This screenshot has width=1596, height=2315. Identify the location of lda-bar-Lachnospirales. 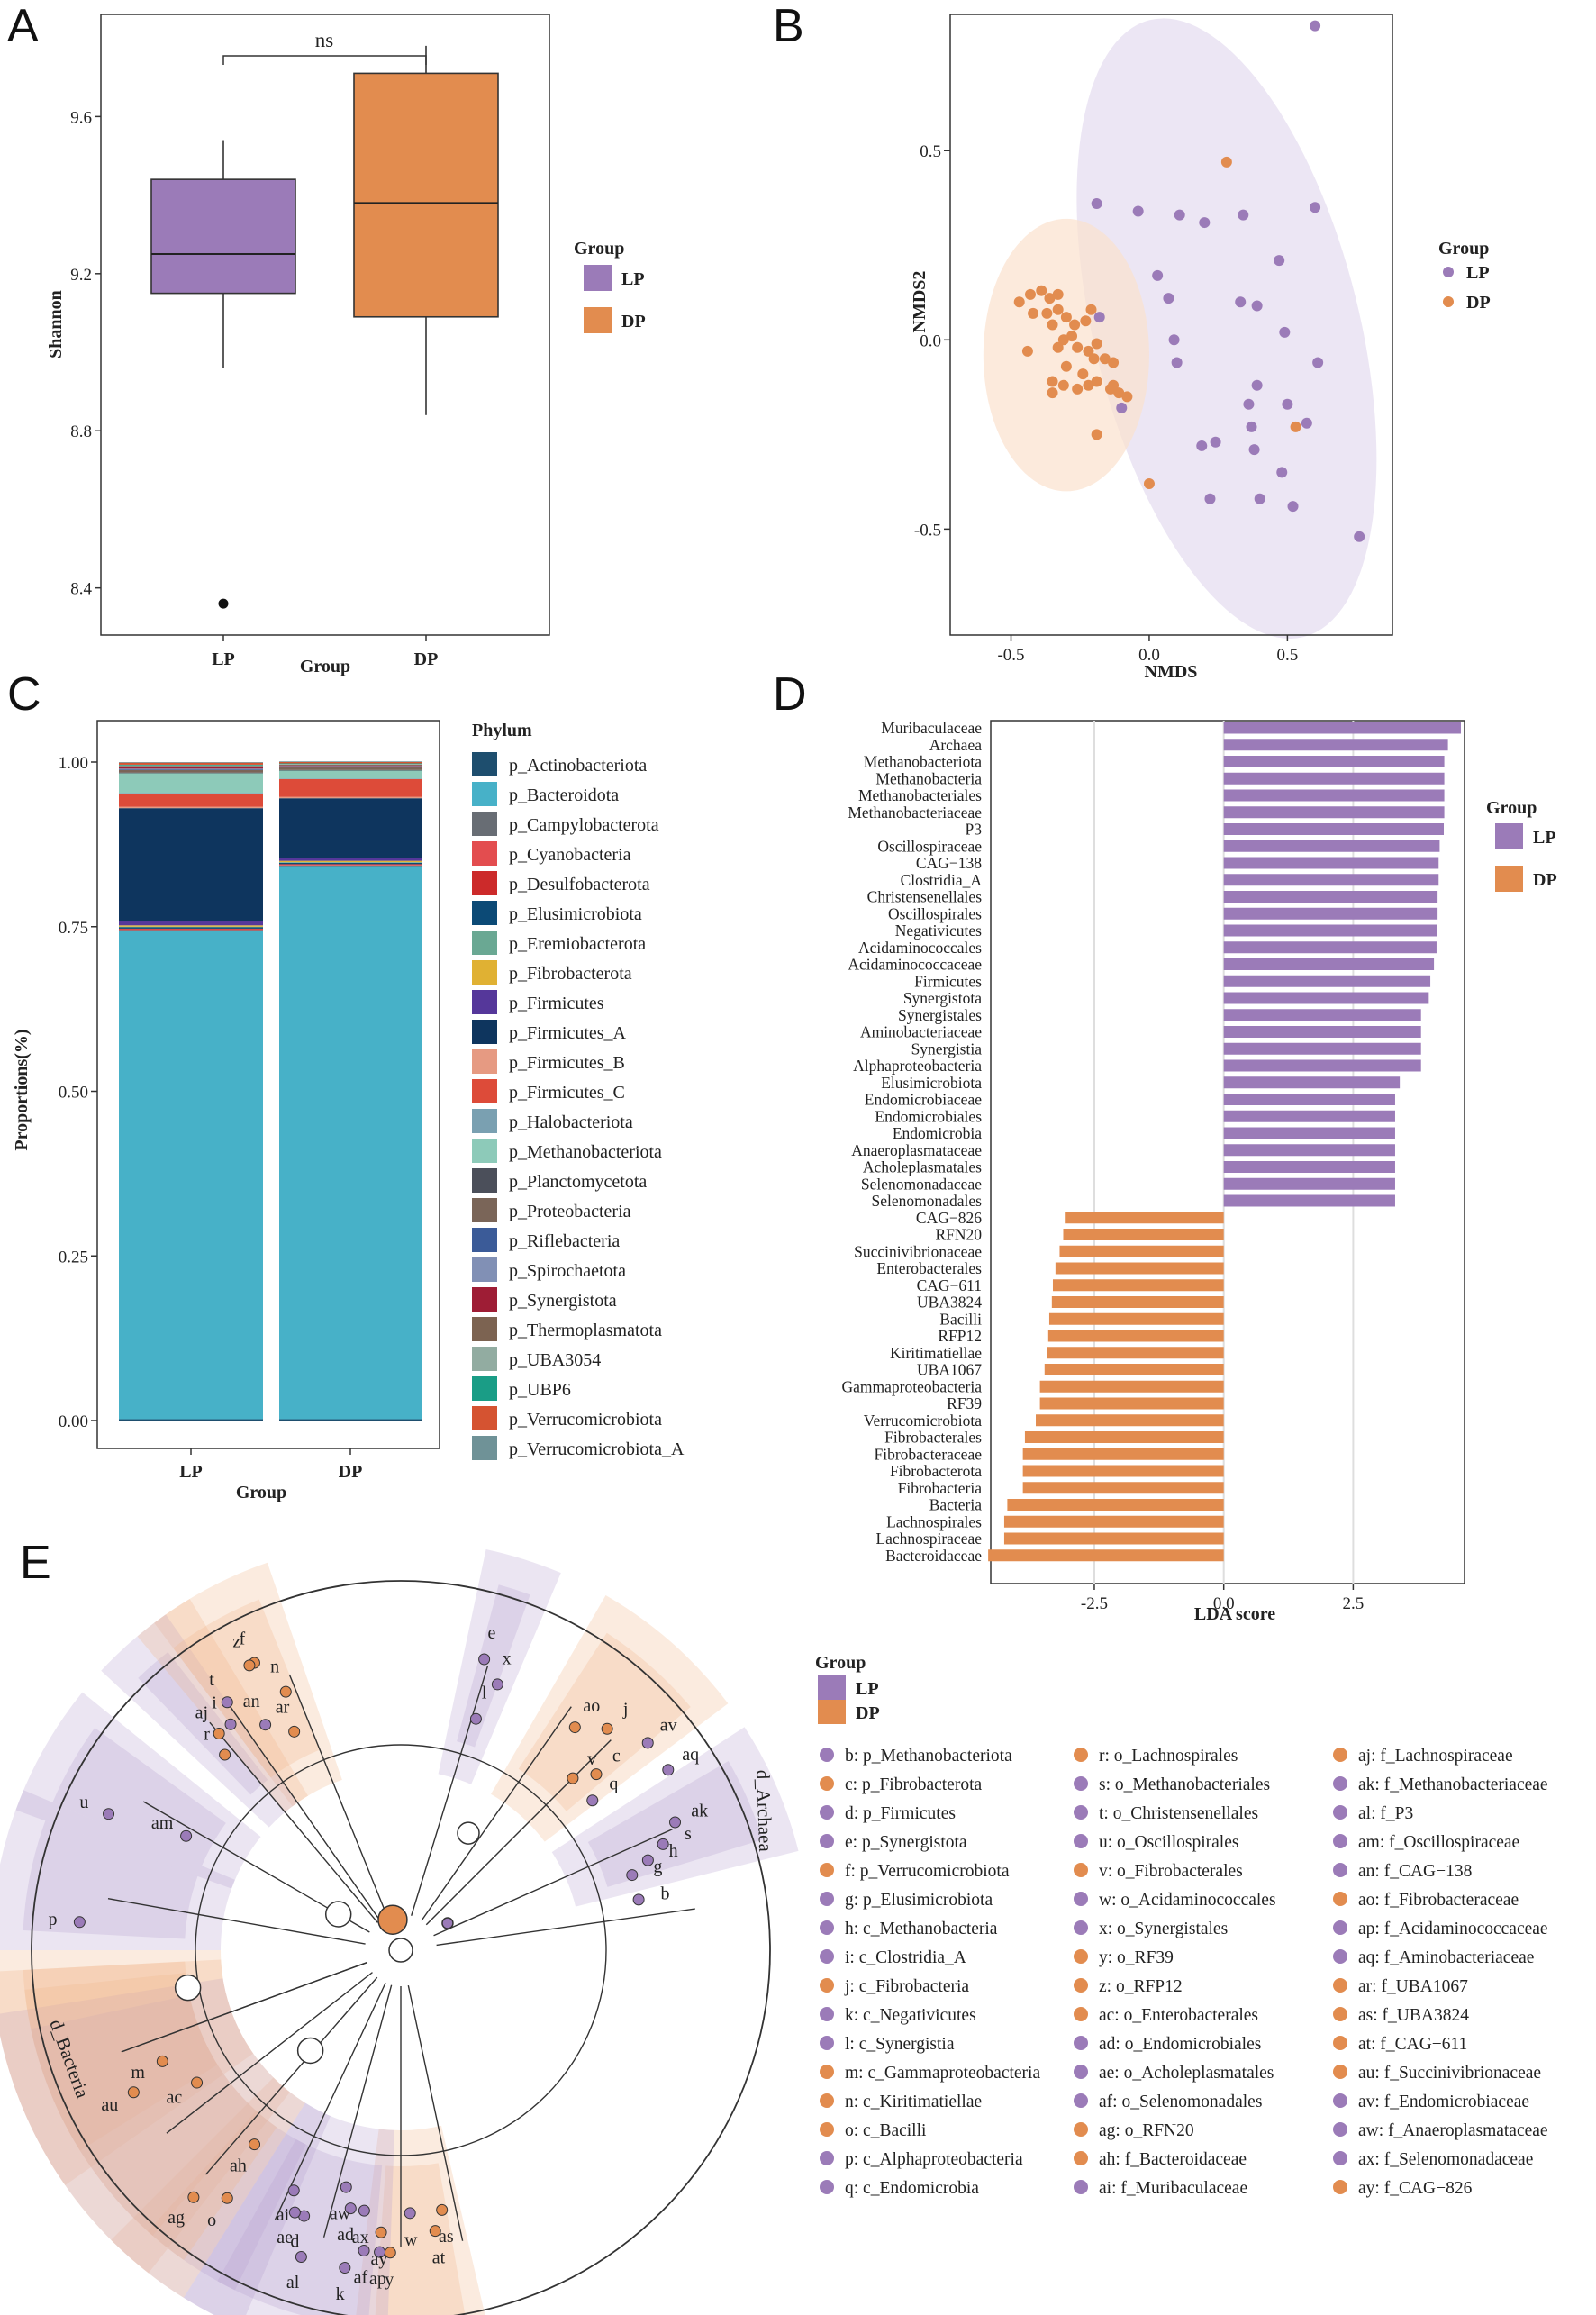
(1113, 1522).